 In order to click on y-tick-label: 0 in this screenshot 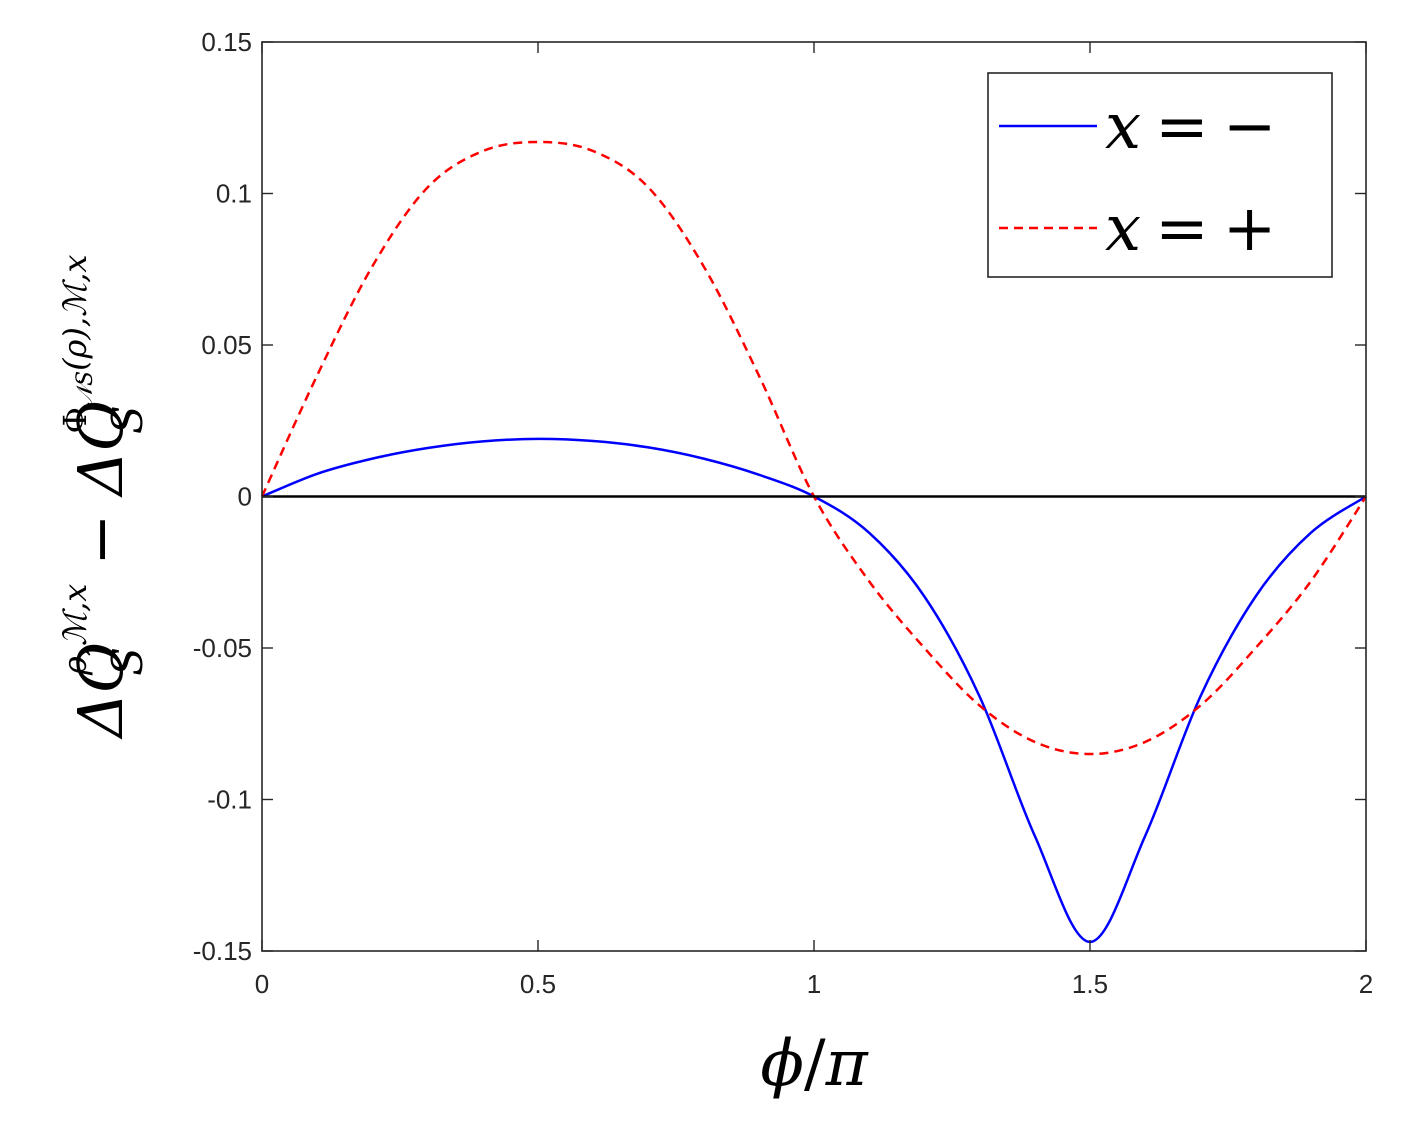, I will do `click(245, 497)`.